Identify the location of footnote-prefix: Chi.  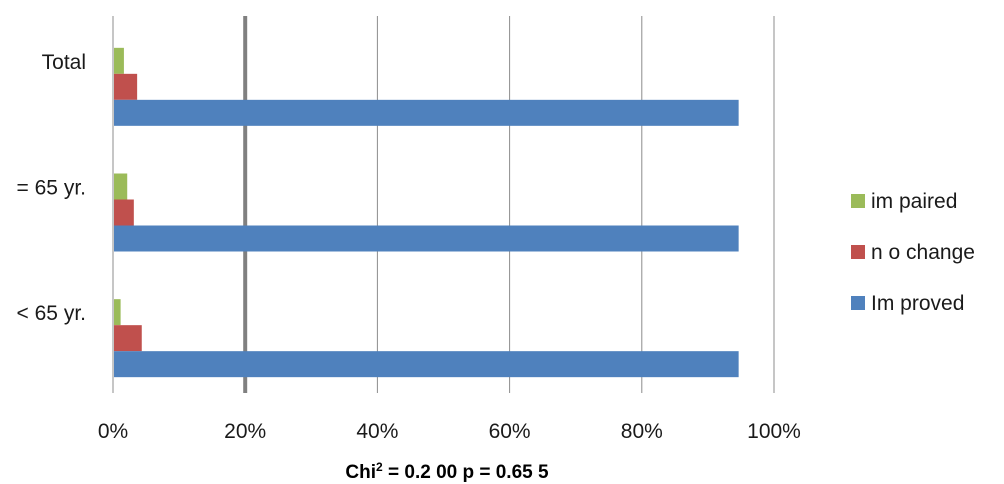
(360, 472).